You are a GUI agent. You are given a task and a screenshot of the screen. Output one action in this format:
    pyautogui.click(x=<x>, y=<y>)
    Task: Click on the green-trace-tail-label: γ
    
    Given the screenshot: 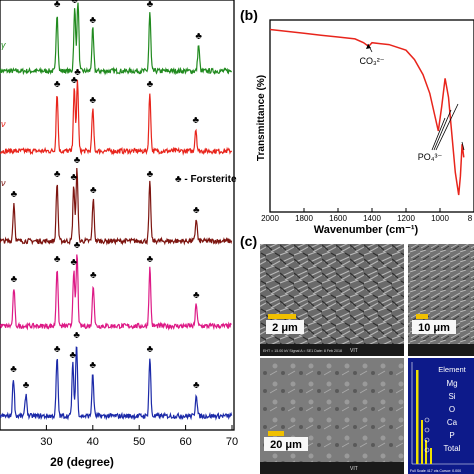 What is the action you would take?
    pyautogui.click(x=3, y=45)
    